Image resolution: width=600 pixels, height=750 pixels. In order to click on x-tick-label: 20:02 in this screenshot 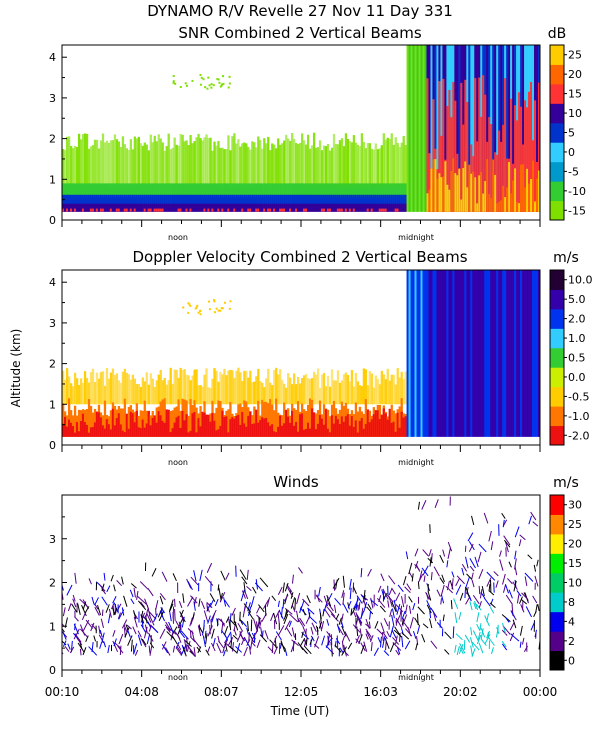, I will do `click(460, 692)`.